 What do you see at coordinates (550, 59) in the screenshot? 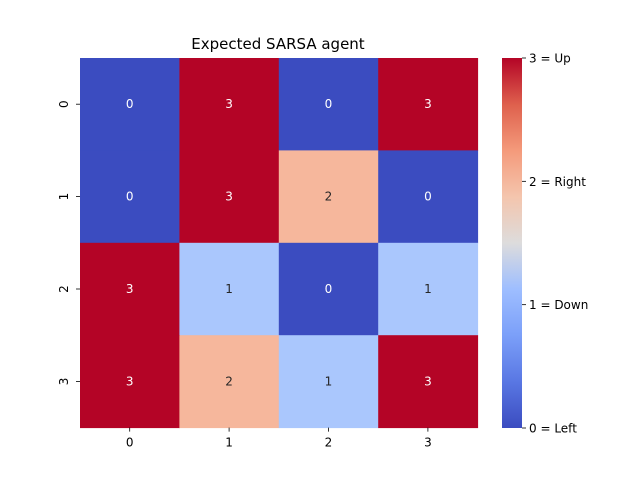
I see `colorbar-tick-label: 3 = Up` at bounding box center [550, 59].